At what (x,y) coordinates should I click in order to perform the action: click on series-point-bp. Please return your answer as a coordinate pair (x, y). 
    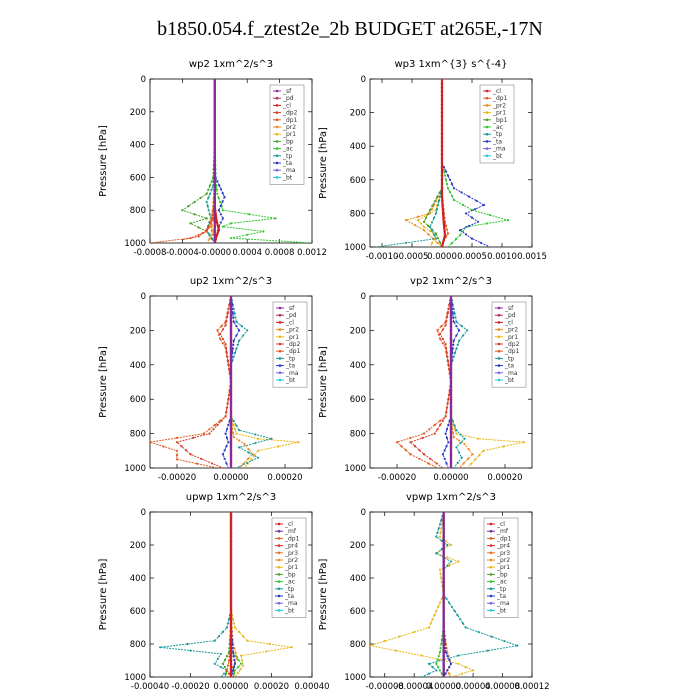
    Looking at the image, I should click on (194, 214).